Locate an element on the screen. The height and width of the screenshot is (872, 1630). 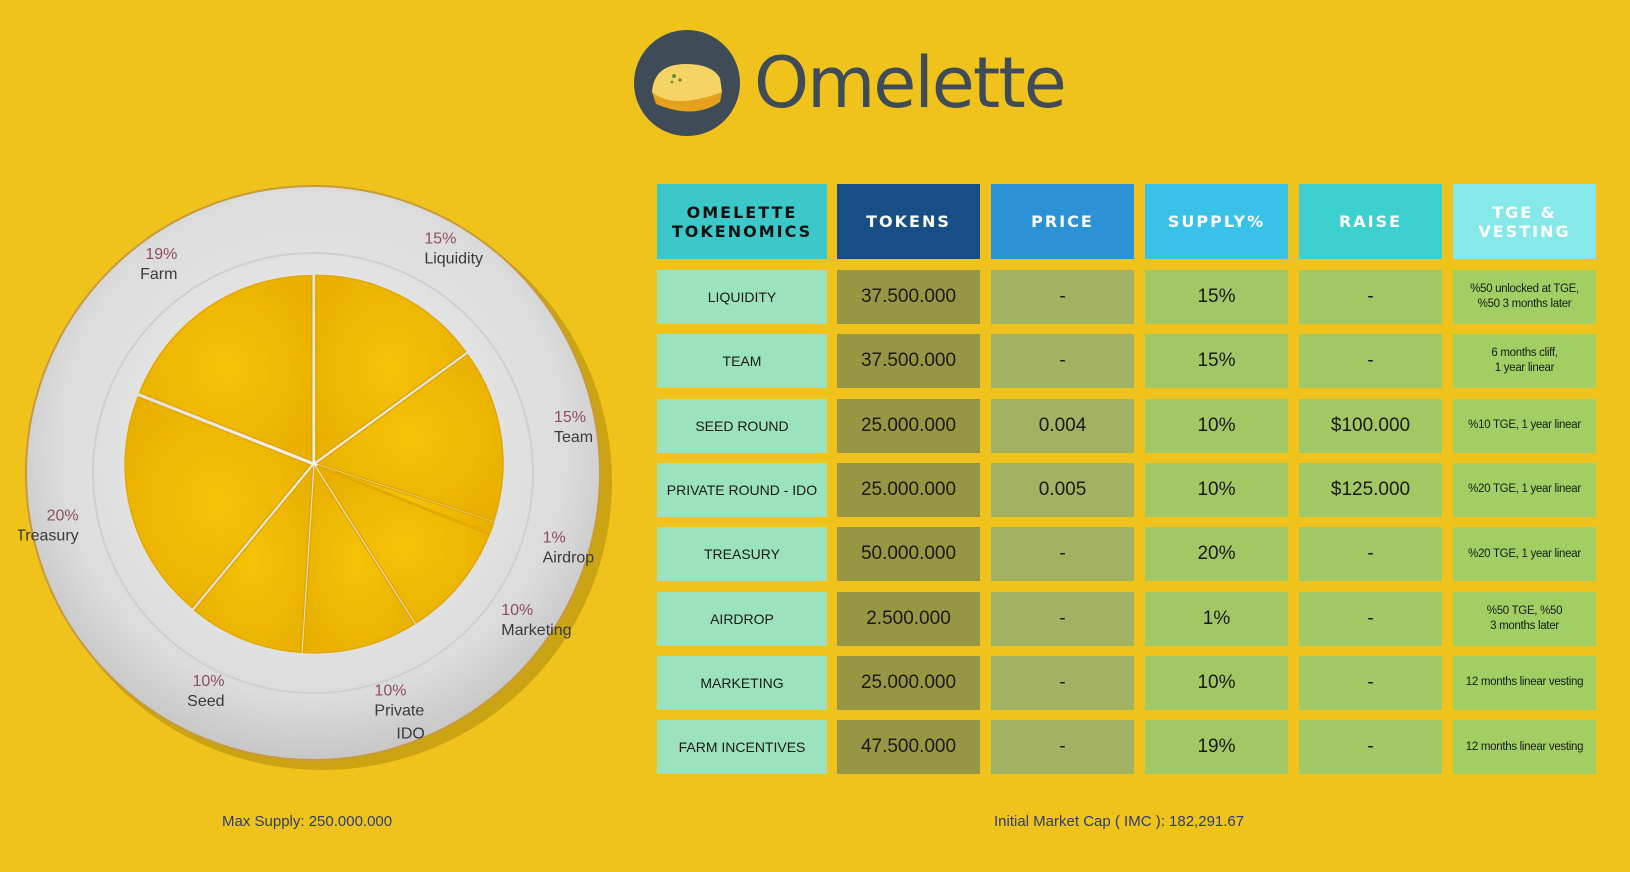
vesting-line: %20 TGE, 1 year linear is located at coordinates (1524, 553).